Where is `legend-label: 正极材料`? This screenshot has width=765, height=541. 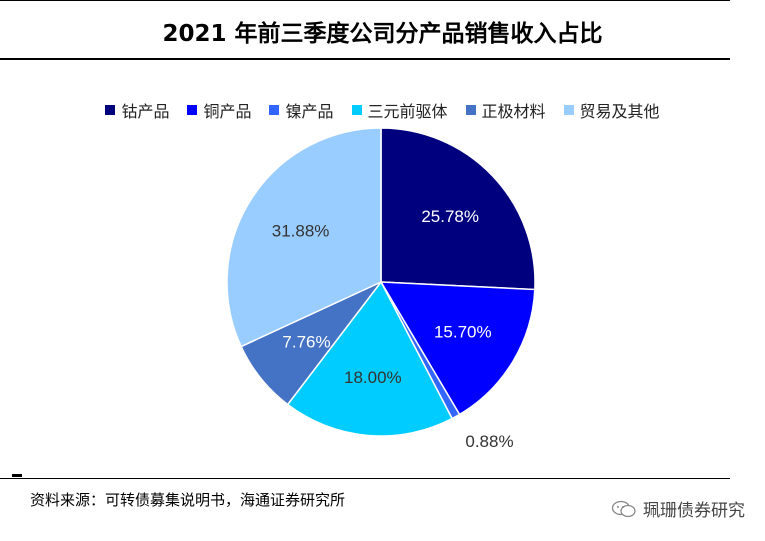 legend-label: 正极材料 is located at coordinates (513, 111).